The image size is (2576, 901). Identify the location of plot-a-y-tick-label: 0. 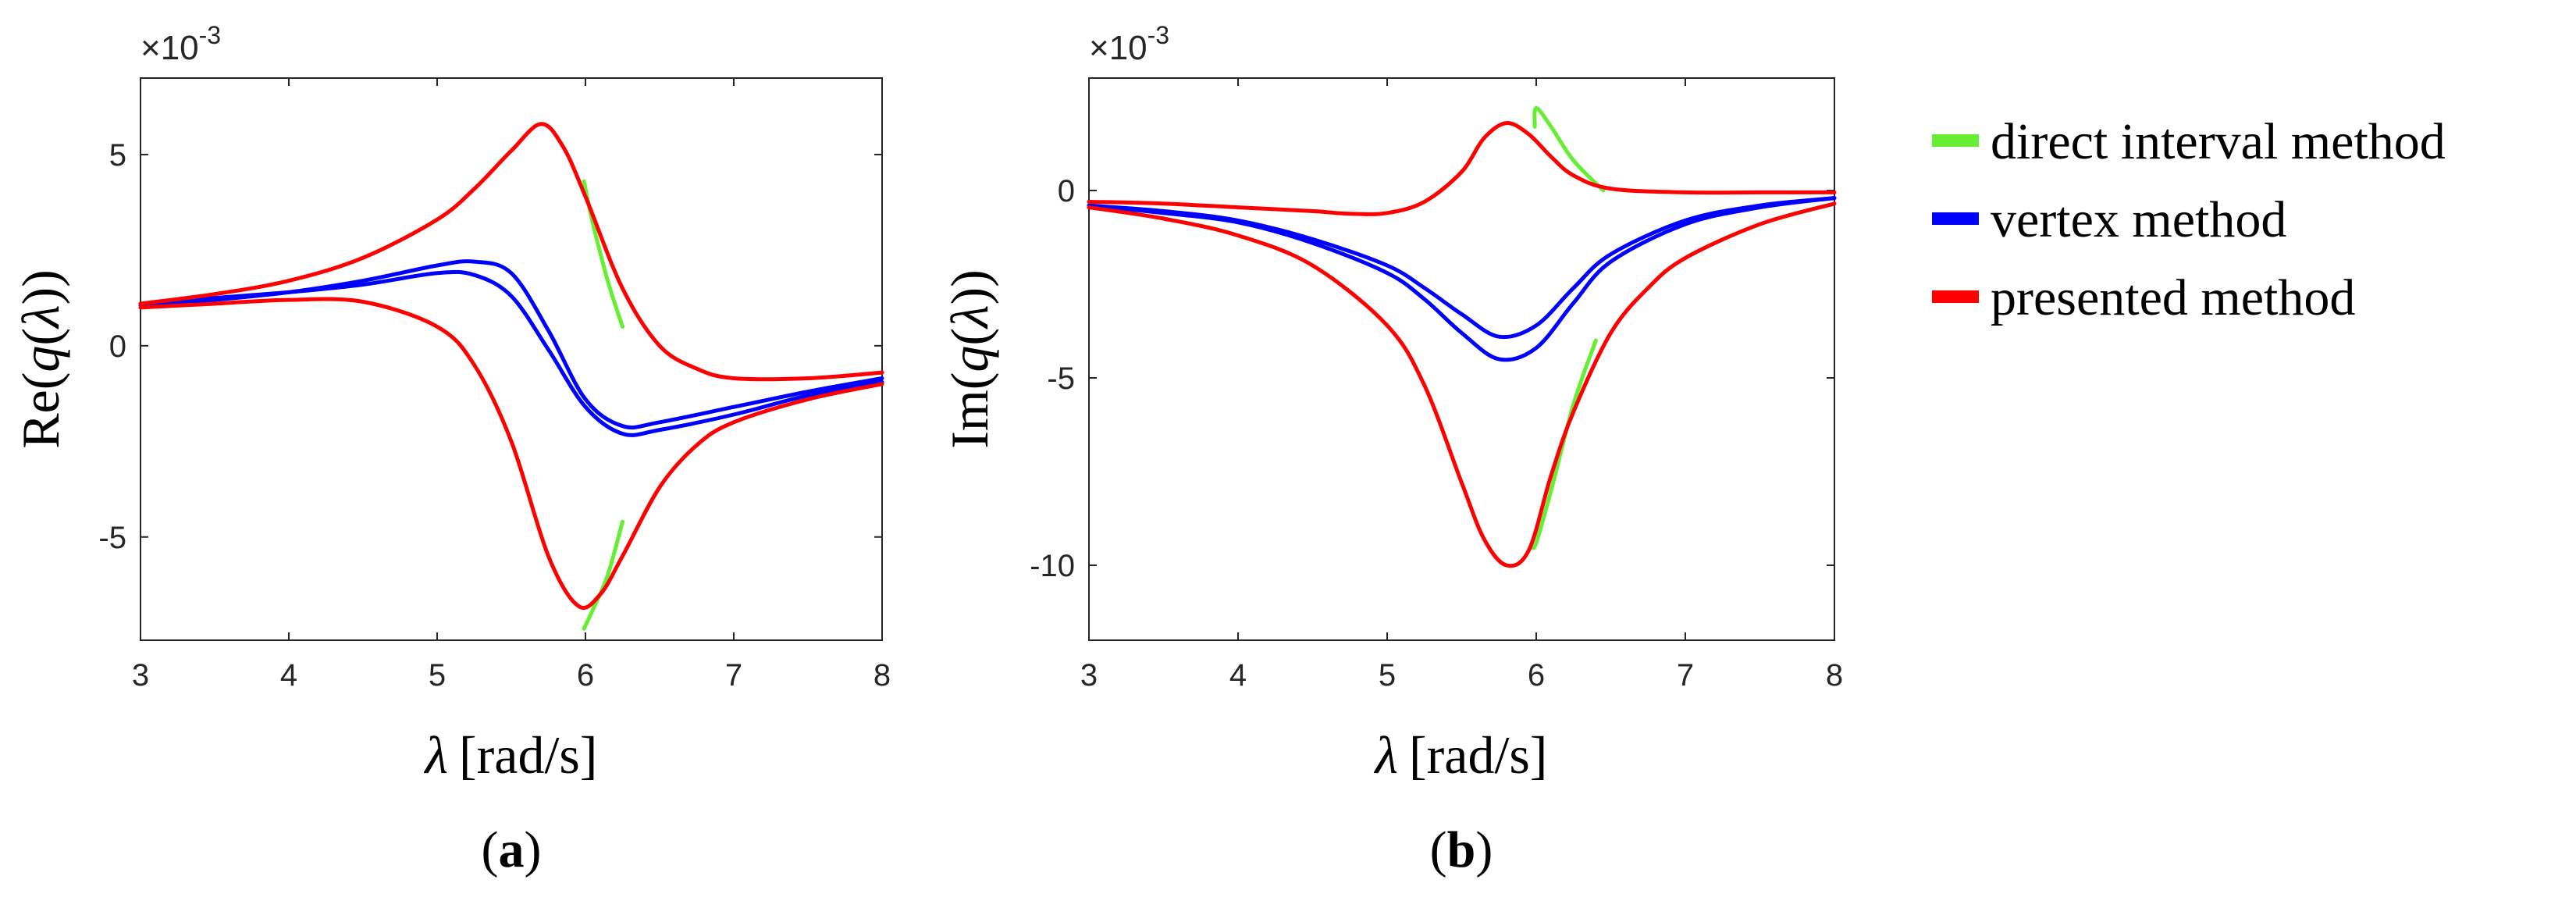
(117, 346).